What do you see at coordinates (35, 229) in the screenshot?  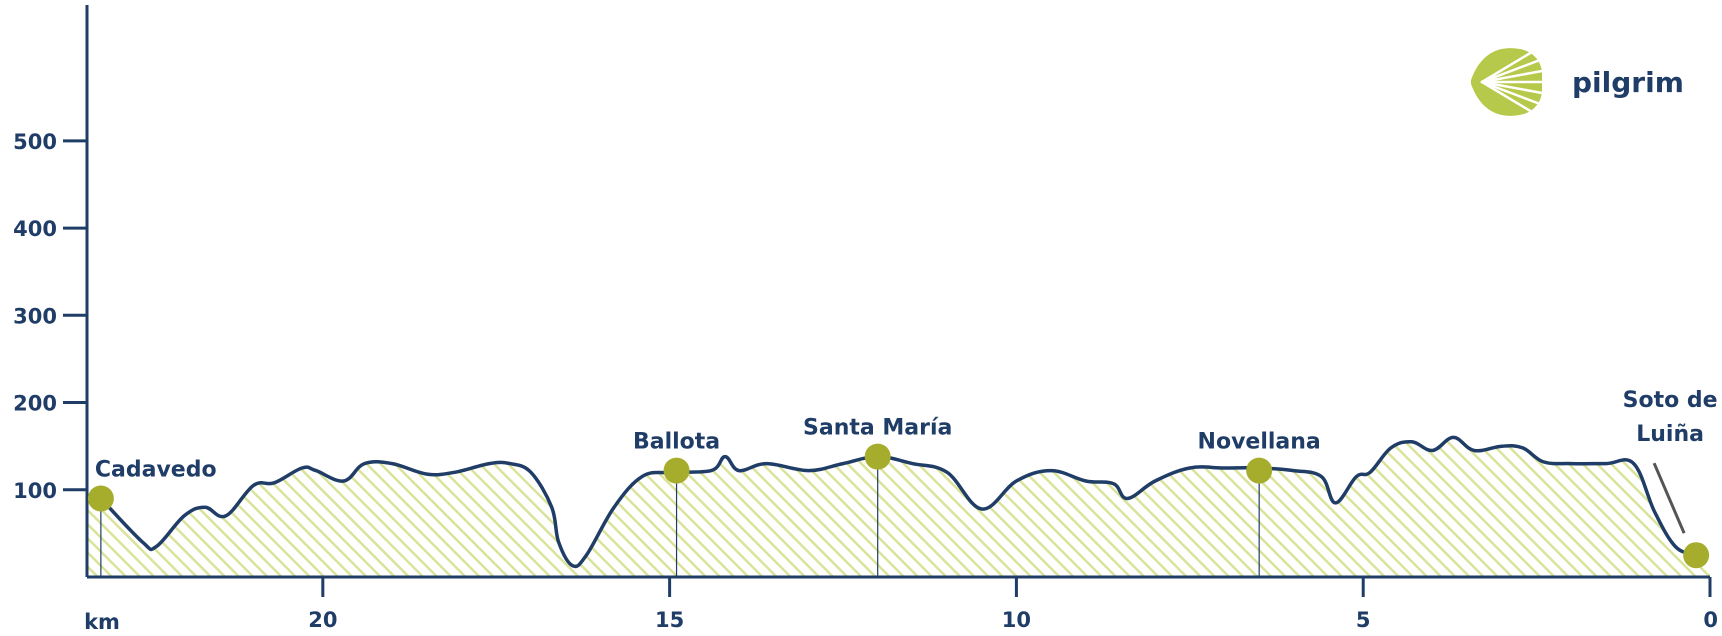 I see `y-tick-label: 400` at bounding box center [35, 229].